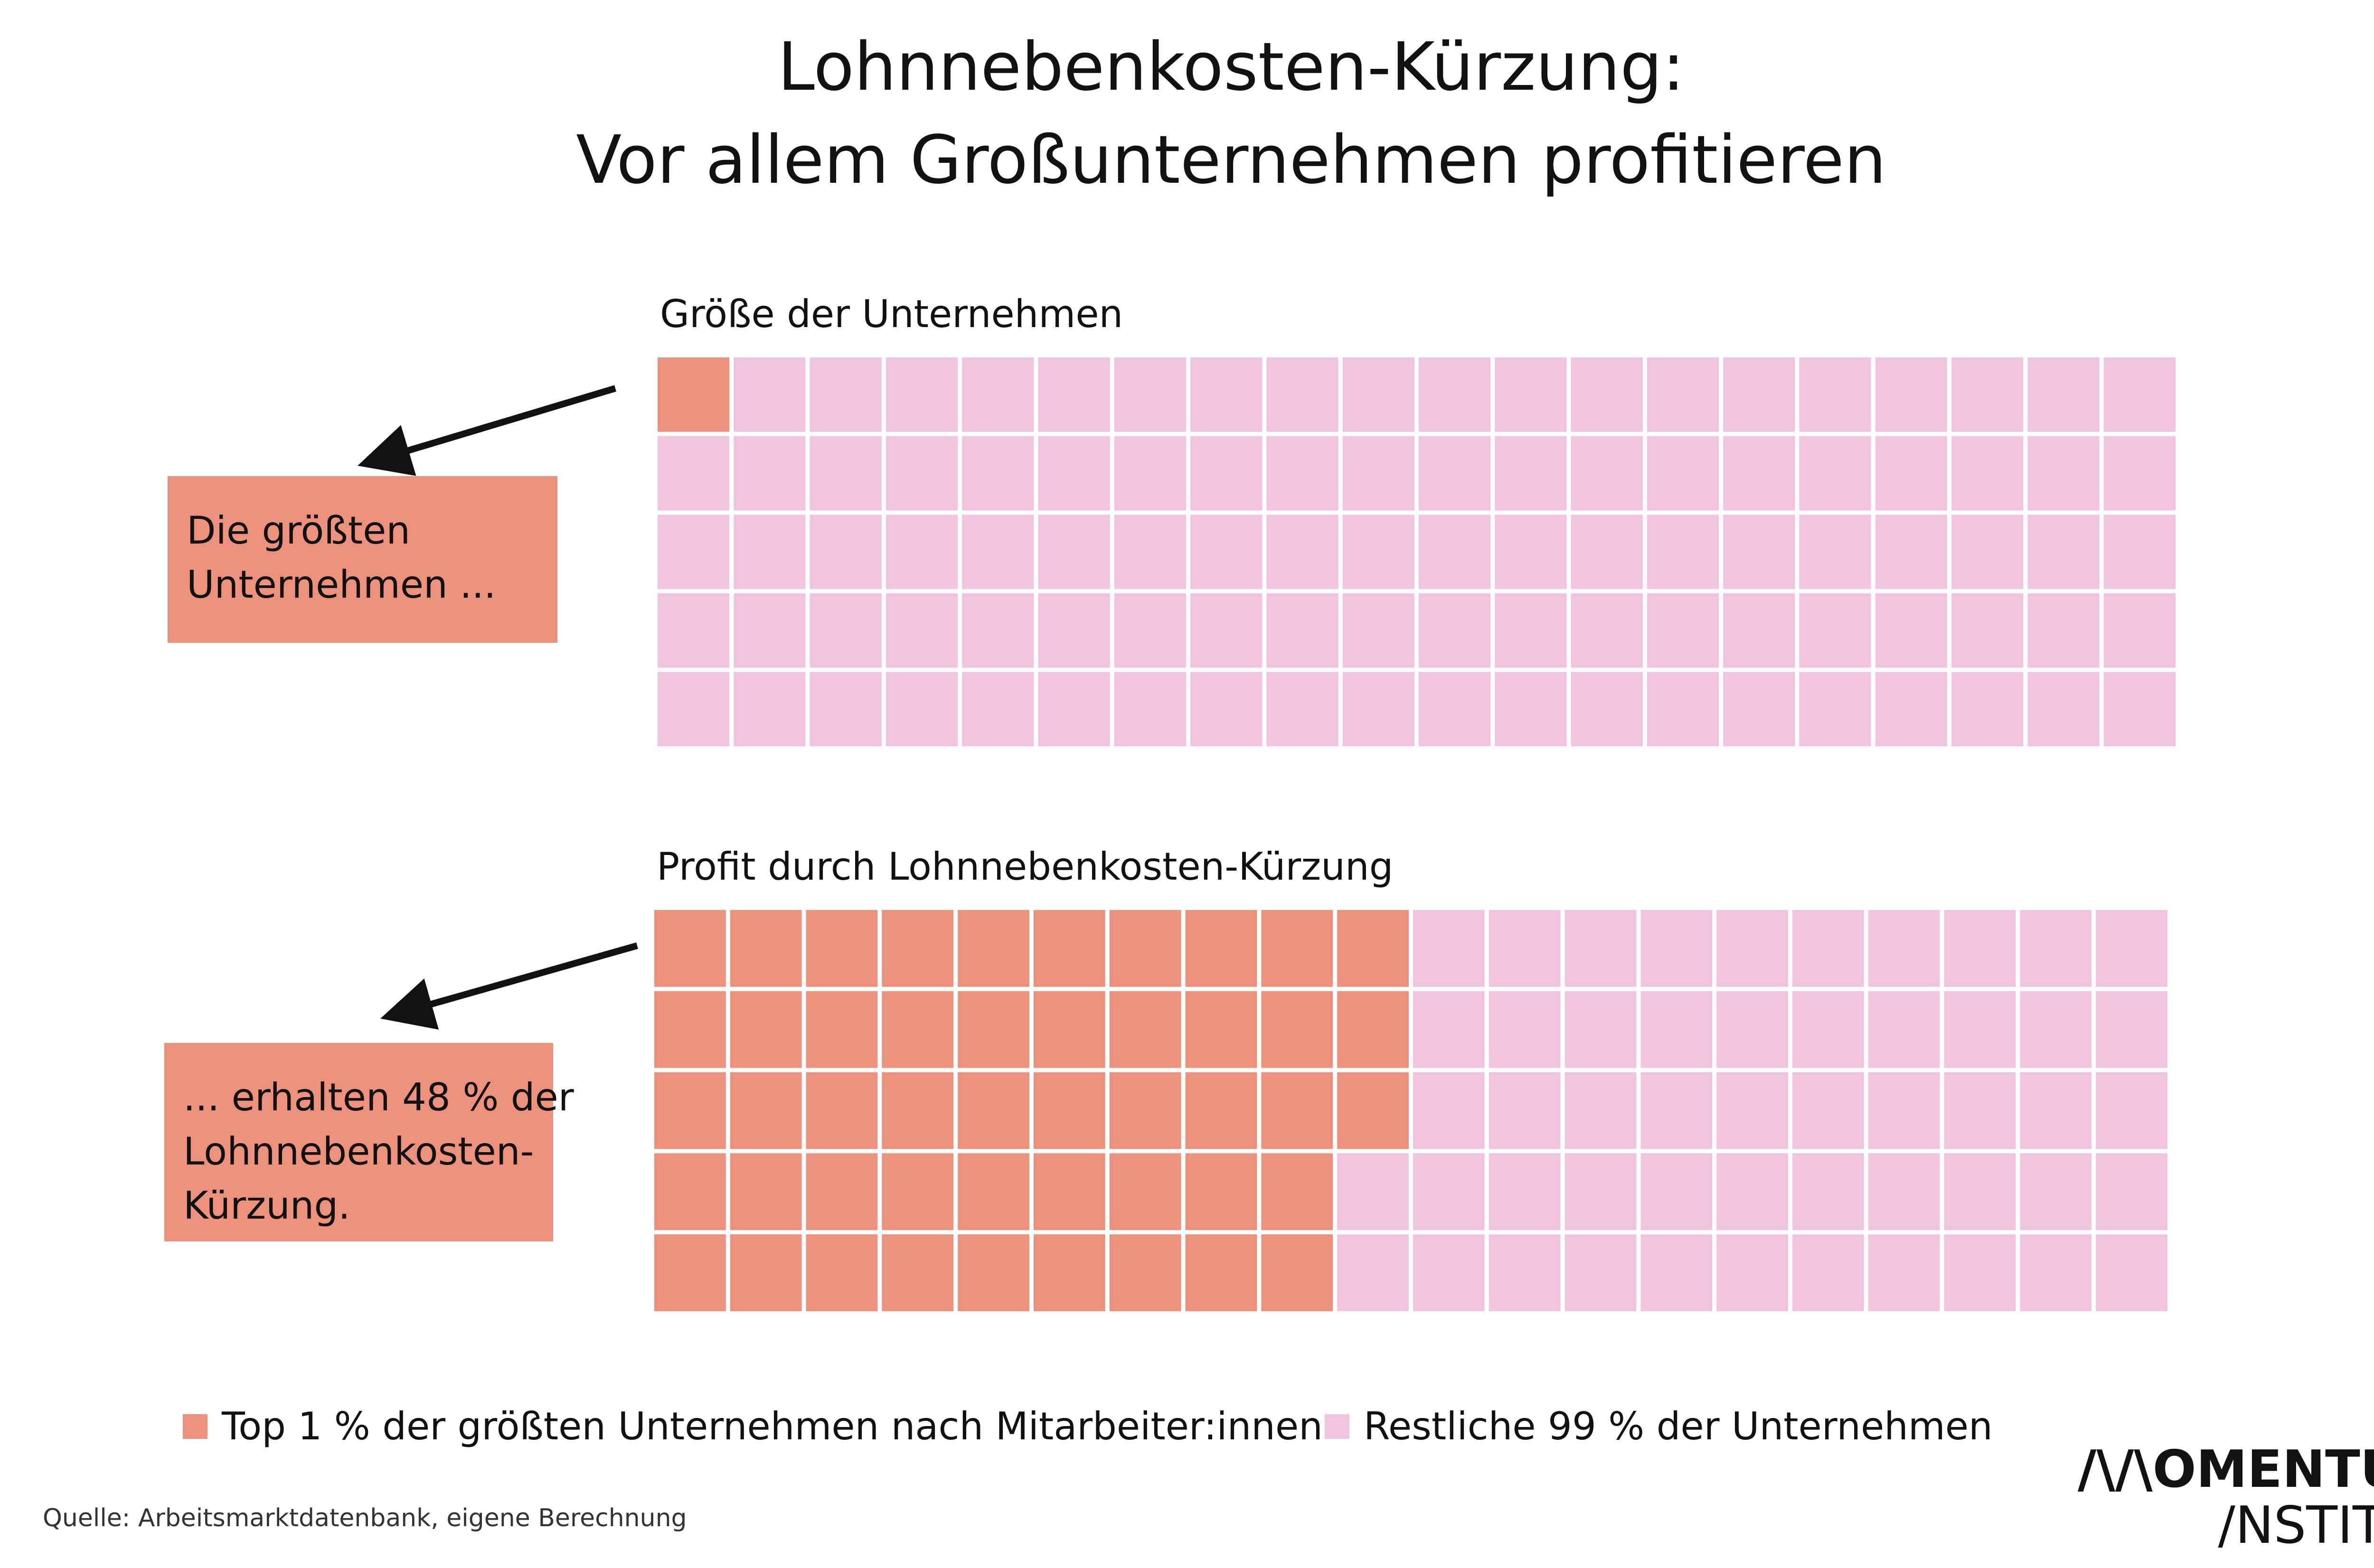 Image resolution: width=2374 pixels, height=1568 pixels. I want to click on legend-swatch-rest, so click(1337, 1426).